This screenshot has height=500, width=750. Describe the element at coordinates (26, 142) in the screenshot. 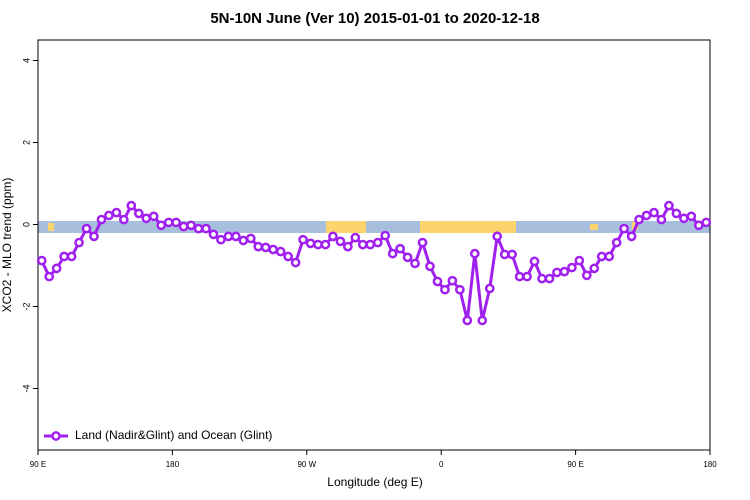

I see `y-tick-label: 2` at that location.